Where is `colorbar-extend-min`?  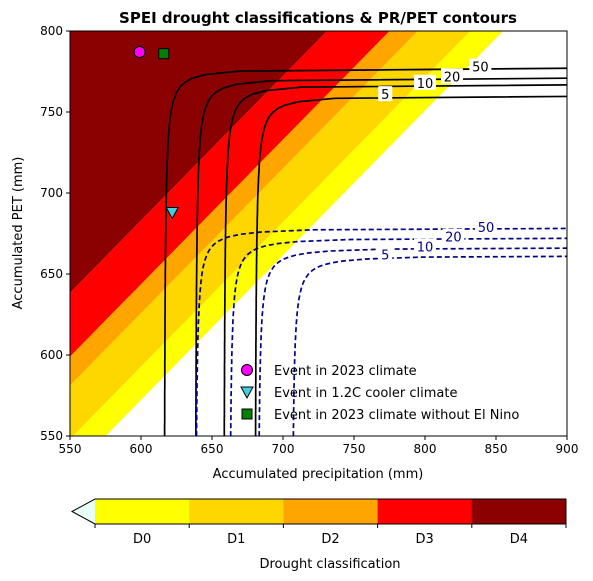 colorbar-extend-min is located at coordinates (83, 511).